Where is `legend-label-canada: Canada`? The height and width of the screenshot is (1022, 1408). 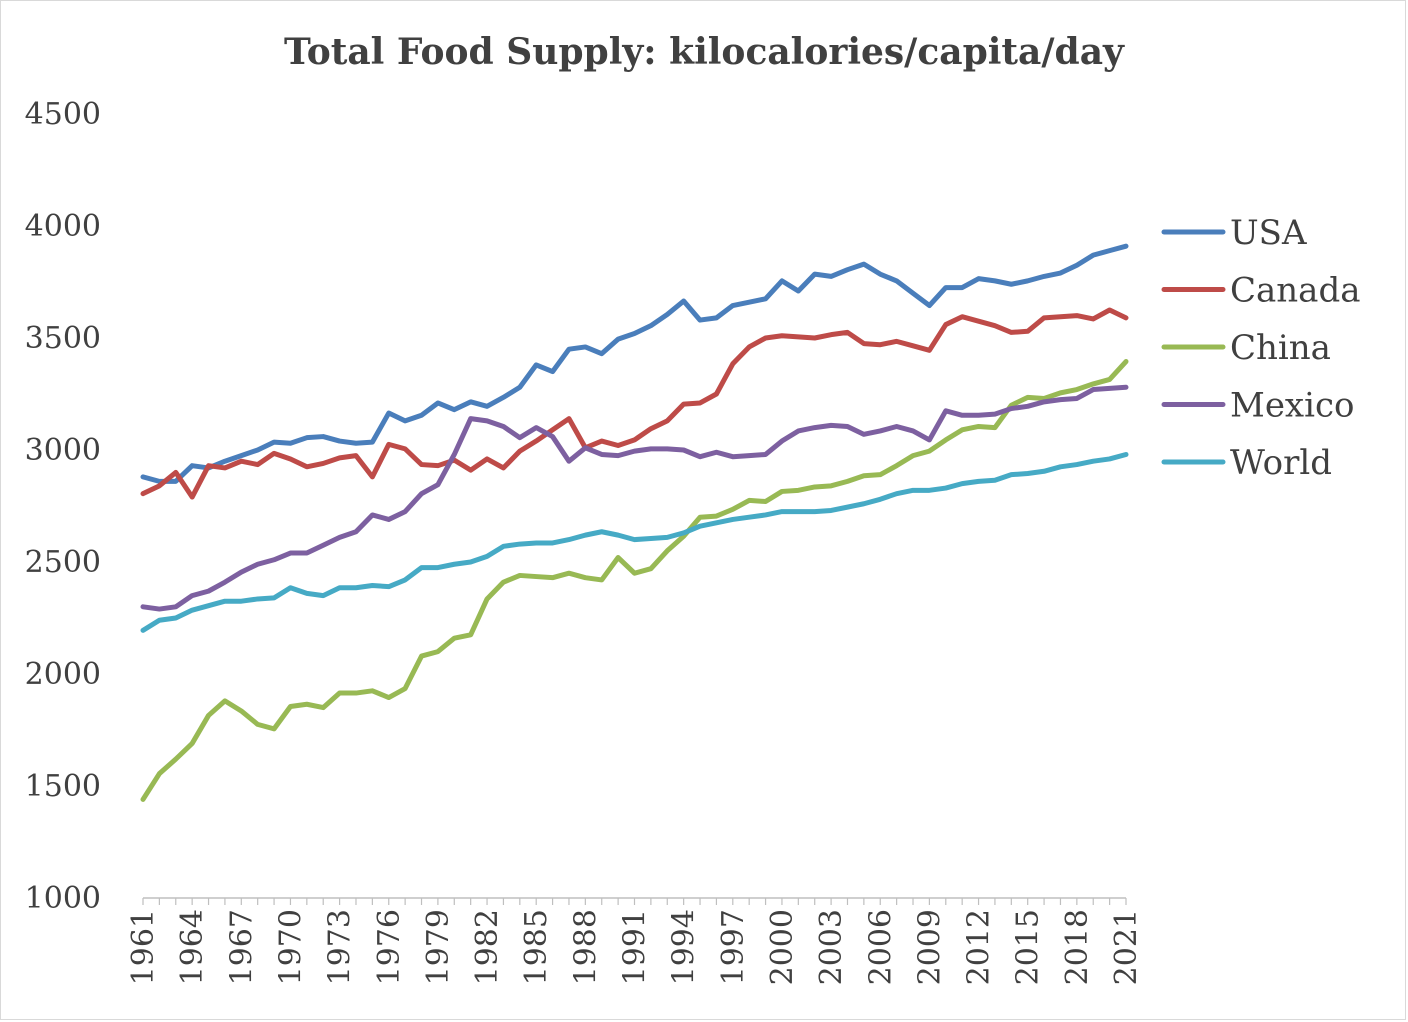 legend-label-canada: Canada is located at coordinates (1295, 291).